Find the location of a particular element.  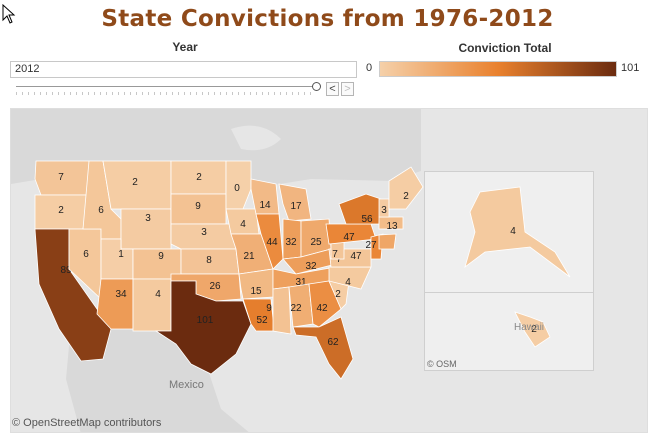

state-hi is located at coordinates (532, 329).